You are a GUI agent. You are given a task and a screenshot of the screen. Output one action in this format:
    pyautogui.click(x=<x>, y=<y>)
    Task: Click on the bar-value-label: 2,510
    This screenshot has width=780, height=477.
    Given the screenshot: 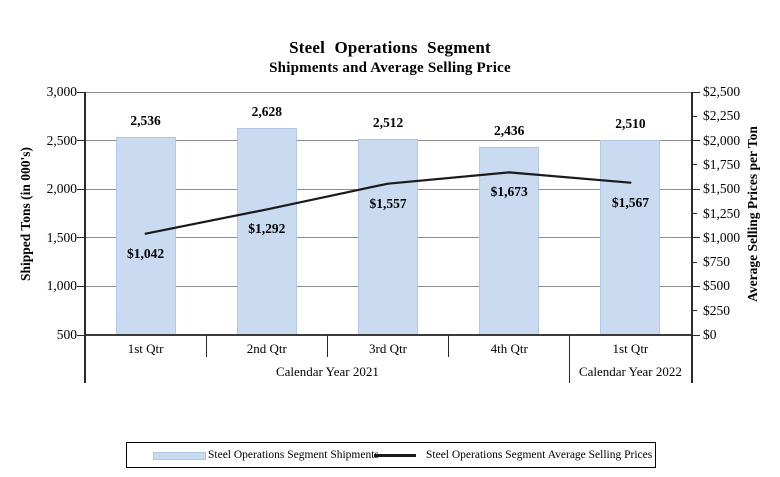 What is the action you would take?
    pyautogui.click(x=630, y=123)
    